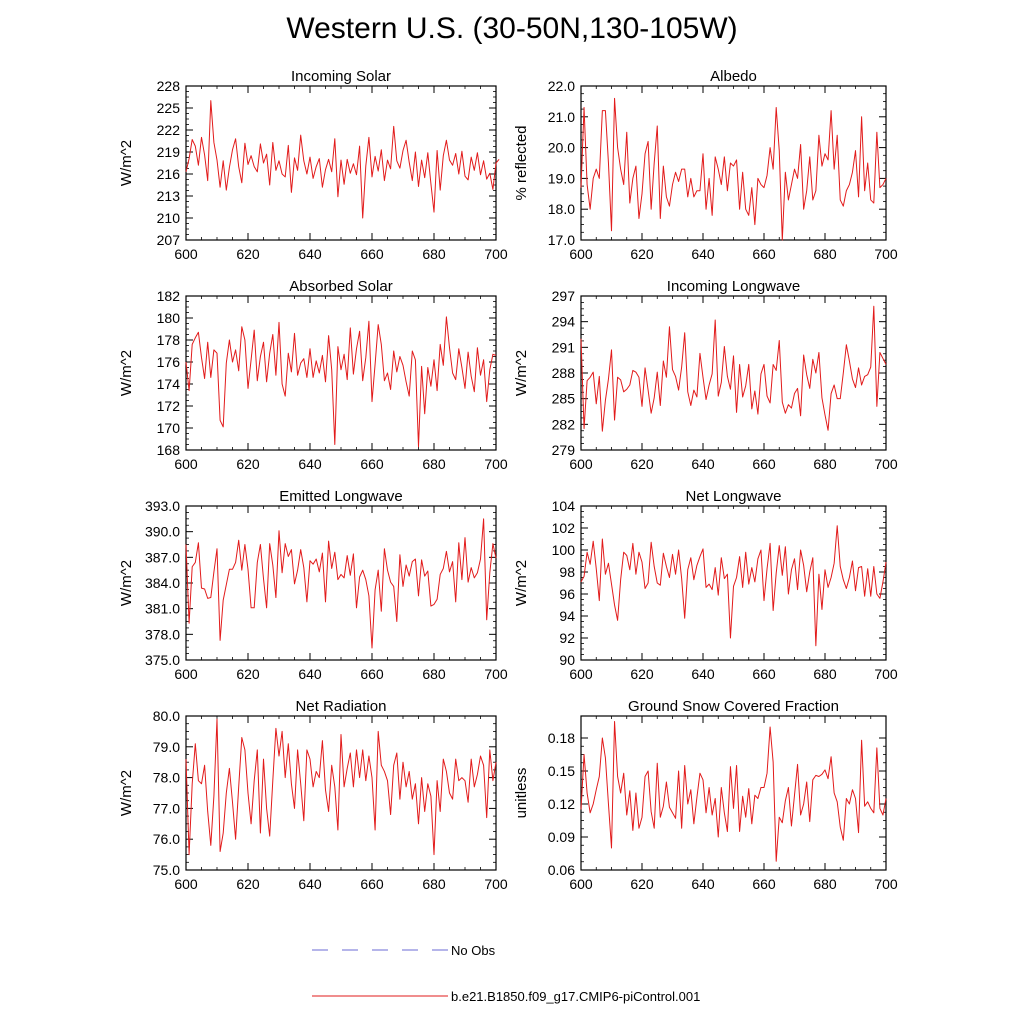 The width and height of the screenshot is (1024, 1024). I want to click on y-tick-label: 104, so click(564, 506).